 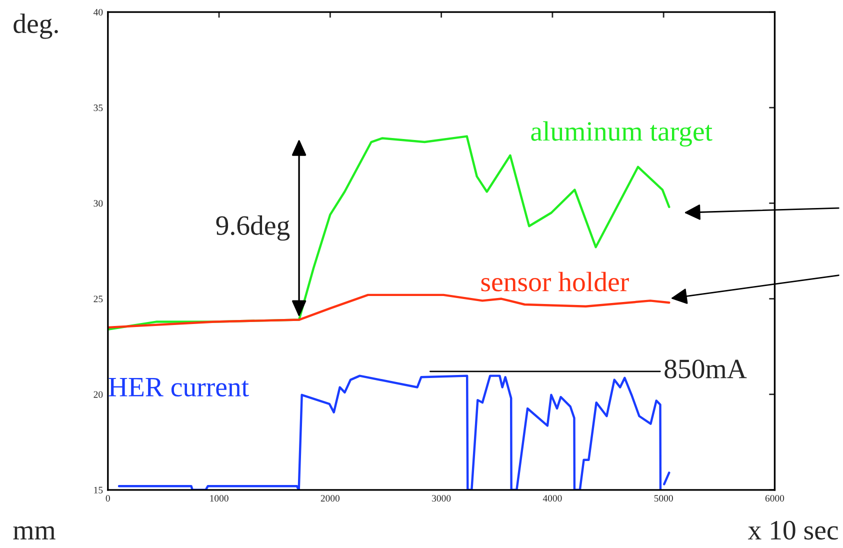 I want to click on x-tick-label: 3000, so click(x=441, y=498).